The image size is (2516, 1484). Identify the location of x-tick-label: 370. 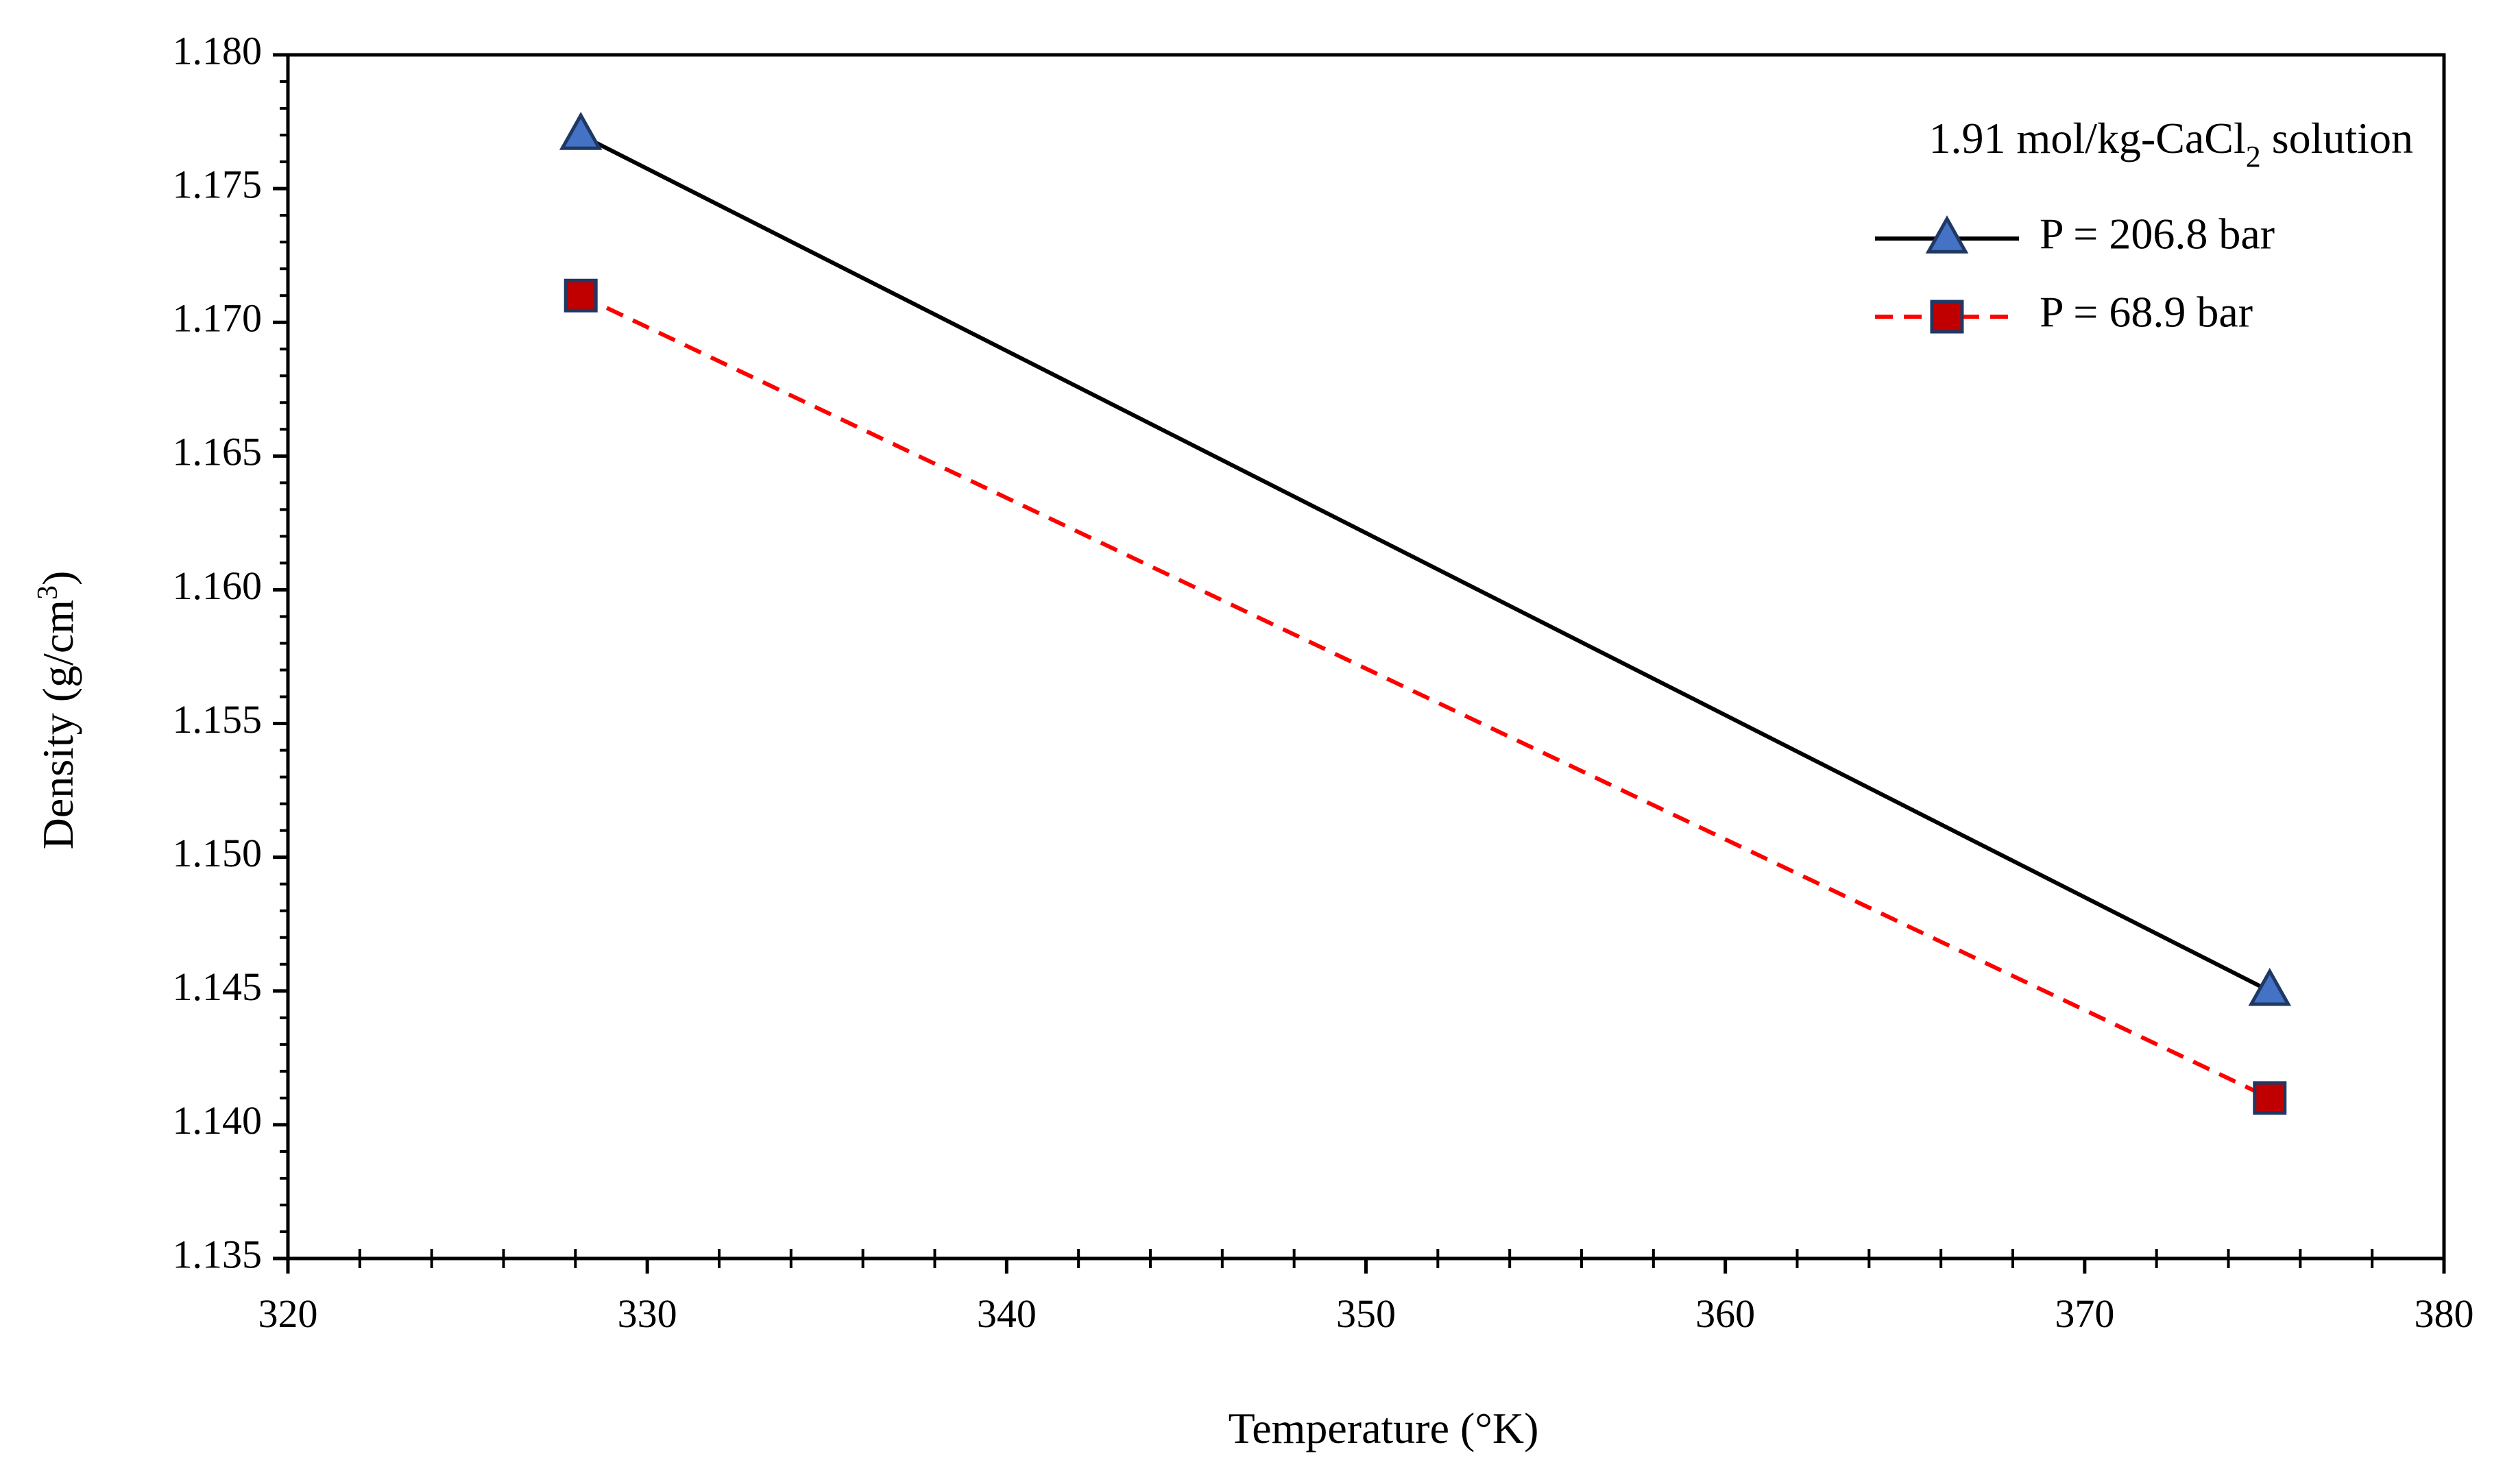
(2084, 1313).